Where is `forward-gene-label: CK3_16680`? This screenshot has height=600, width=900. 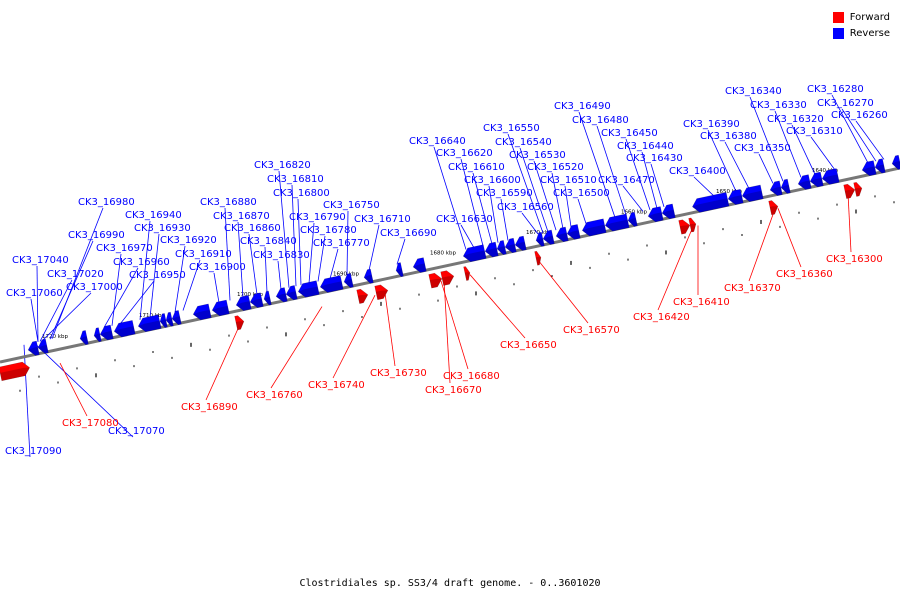 forward-gene-label: CK3_16680 is located at coordinates (471, 376).